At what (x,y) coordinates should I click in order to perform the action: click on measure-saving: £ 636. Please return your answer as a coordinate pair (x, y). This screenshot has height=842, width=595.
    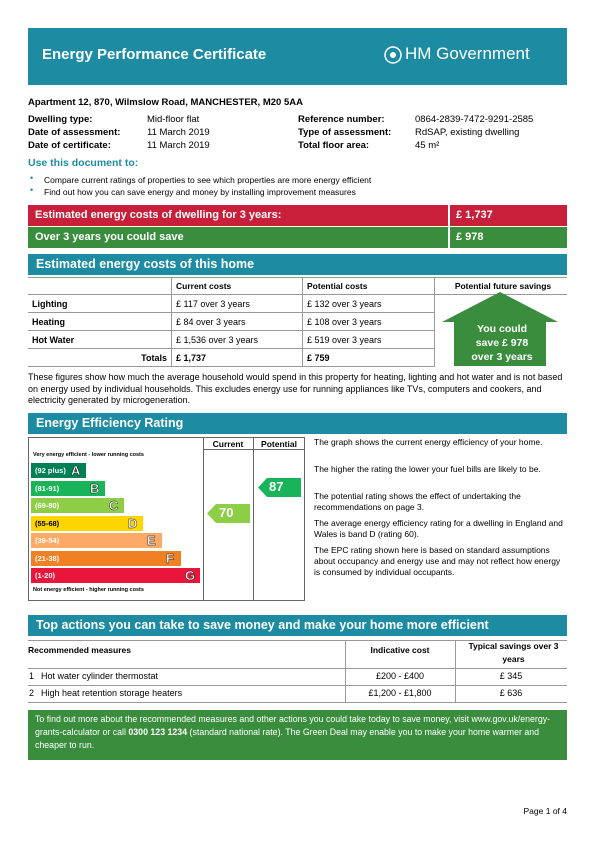
    Looking at the image, I should click on (511, 693).